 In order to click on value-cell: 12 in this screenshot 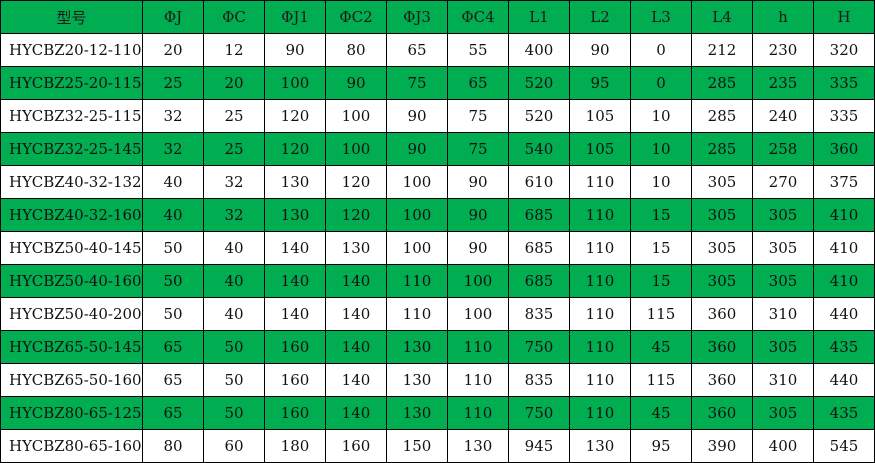, I will do `click(234, 50)`.